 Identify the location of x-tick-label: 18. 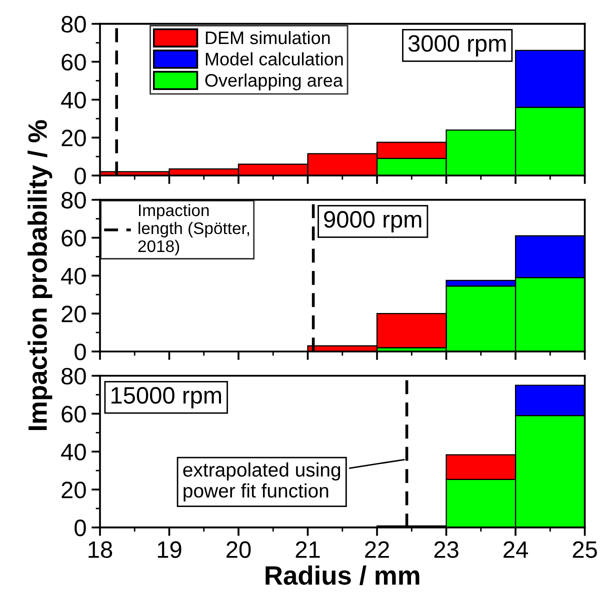
(100, 549).